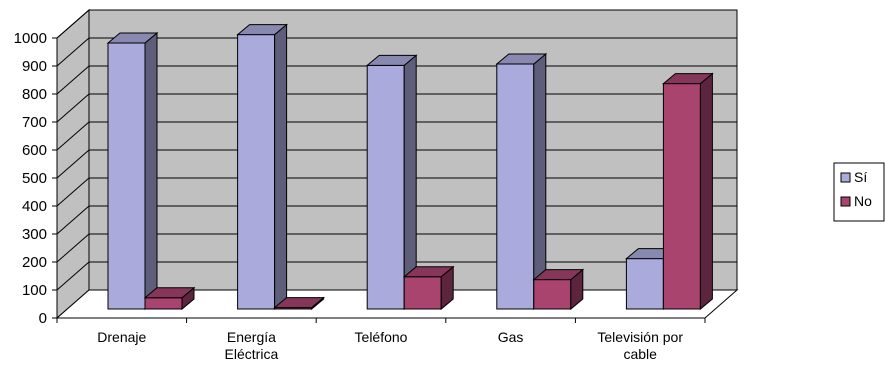 The image size is (886, 369). What do you see at coordinates (34, 178) in the screenshot?
I see `y-tick-label: 500` at bounding box center [34, 178].